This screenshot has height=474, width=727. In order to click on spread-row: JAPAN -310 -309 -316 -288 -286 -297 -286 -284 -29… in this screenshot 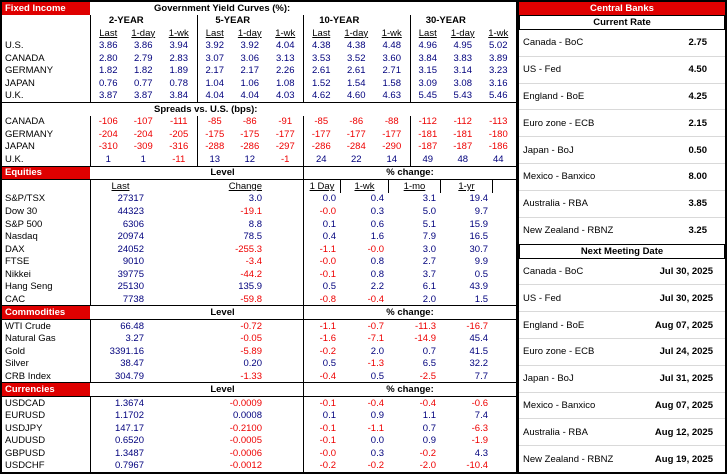, I will do `click(259, 147)`.